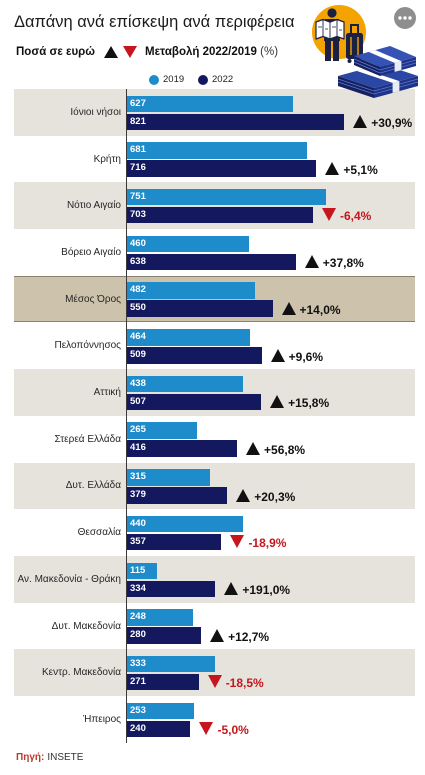 This screenshot has height=775, width=425. Describe the element at coordinates (138, 448) in the screenshot. I see `bar-value-label: 416` at that location.